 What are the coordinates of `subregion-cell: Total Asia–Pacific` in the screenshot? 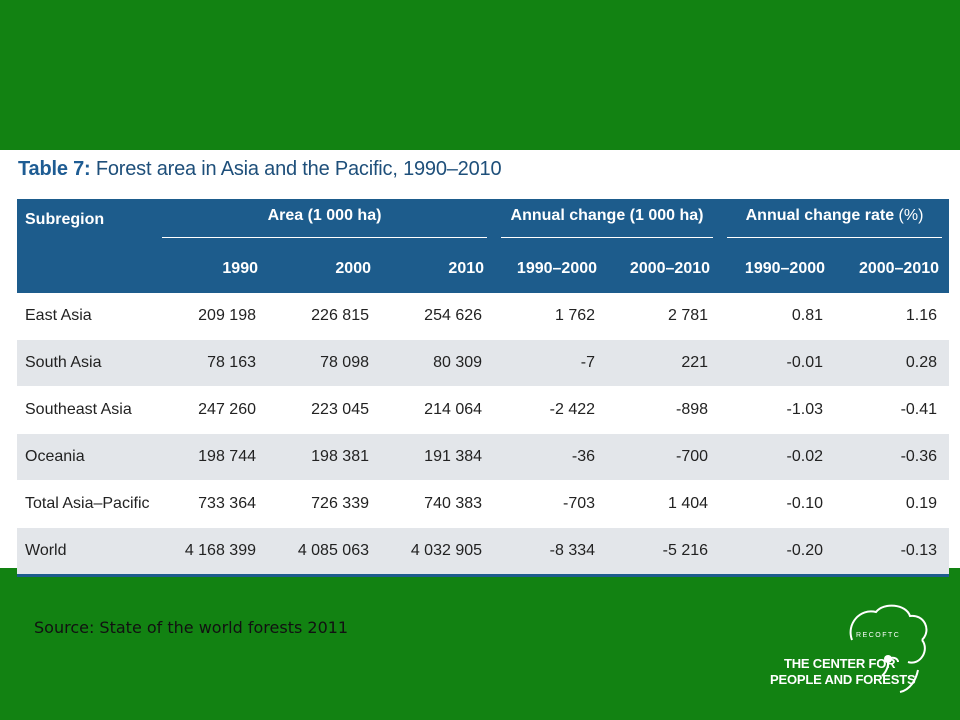 It's located at (86, 504).